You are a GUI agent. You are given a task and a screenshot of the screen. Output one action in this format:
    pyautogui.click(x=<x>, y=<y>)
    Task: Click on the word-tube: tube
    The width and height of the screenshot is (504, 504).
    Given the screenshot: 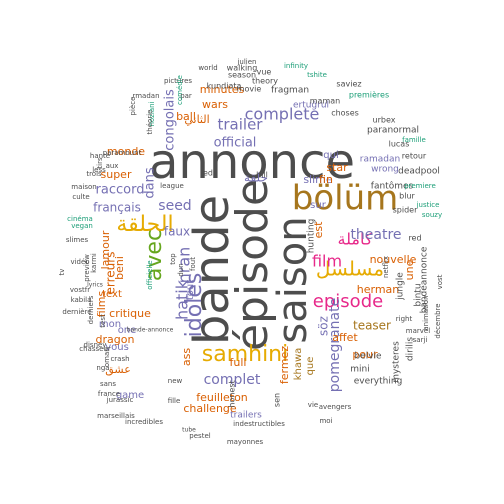 What is the action you would take?
    pyautogui.click(x=189, y=430)
    